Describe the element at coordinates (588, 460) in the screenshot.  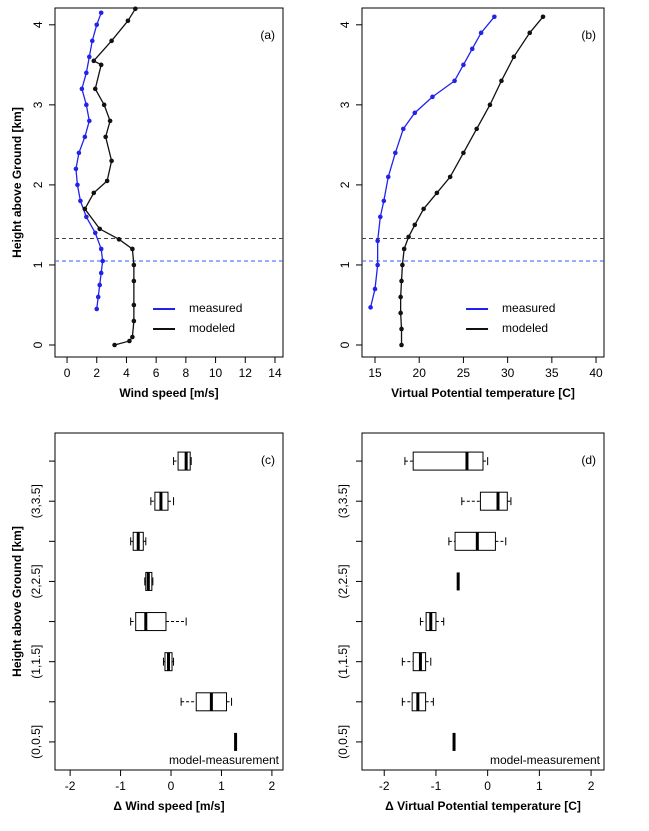
I see `panel-label: (d)` at that location.